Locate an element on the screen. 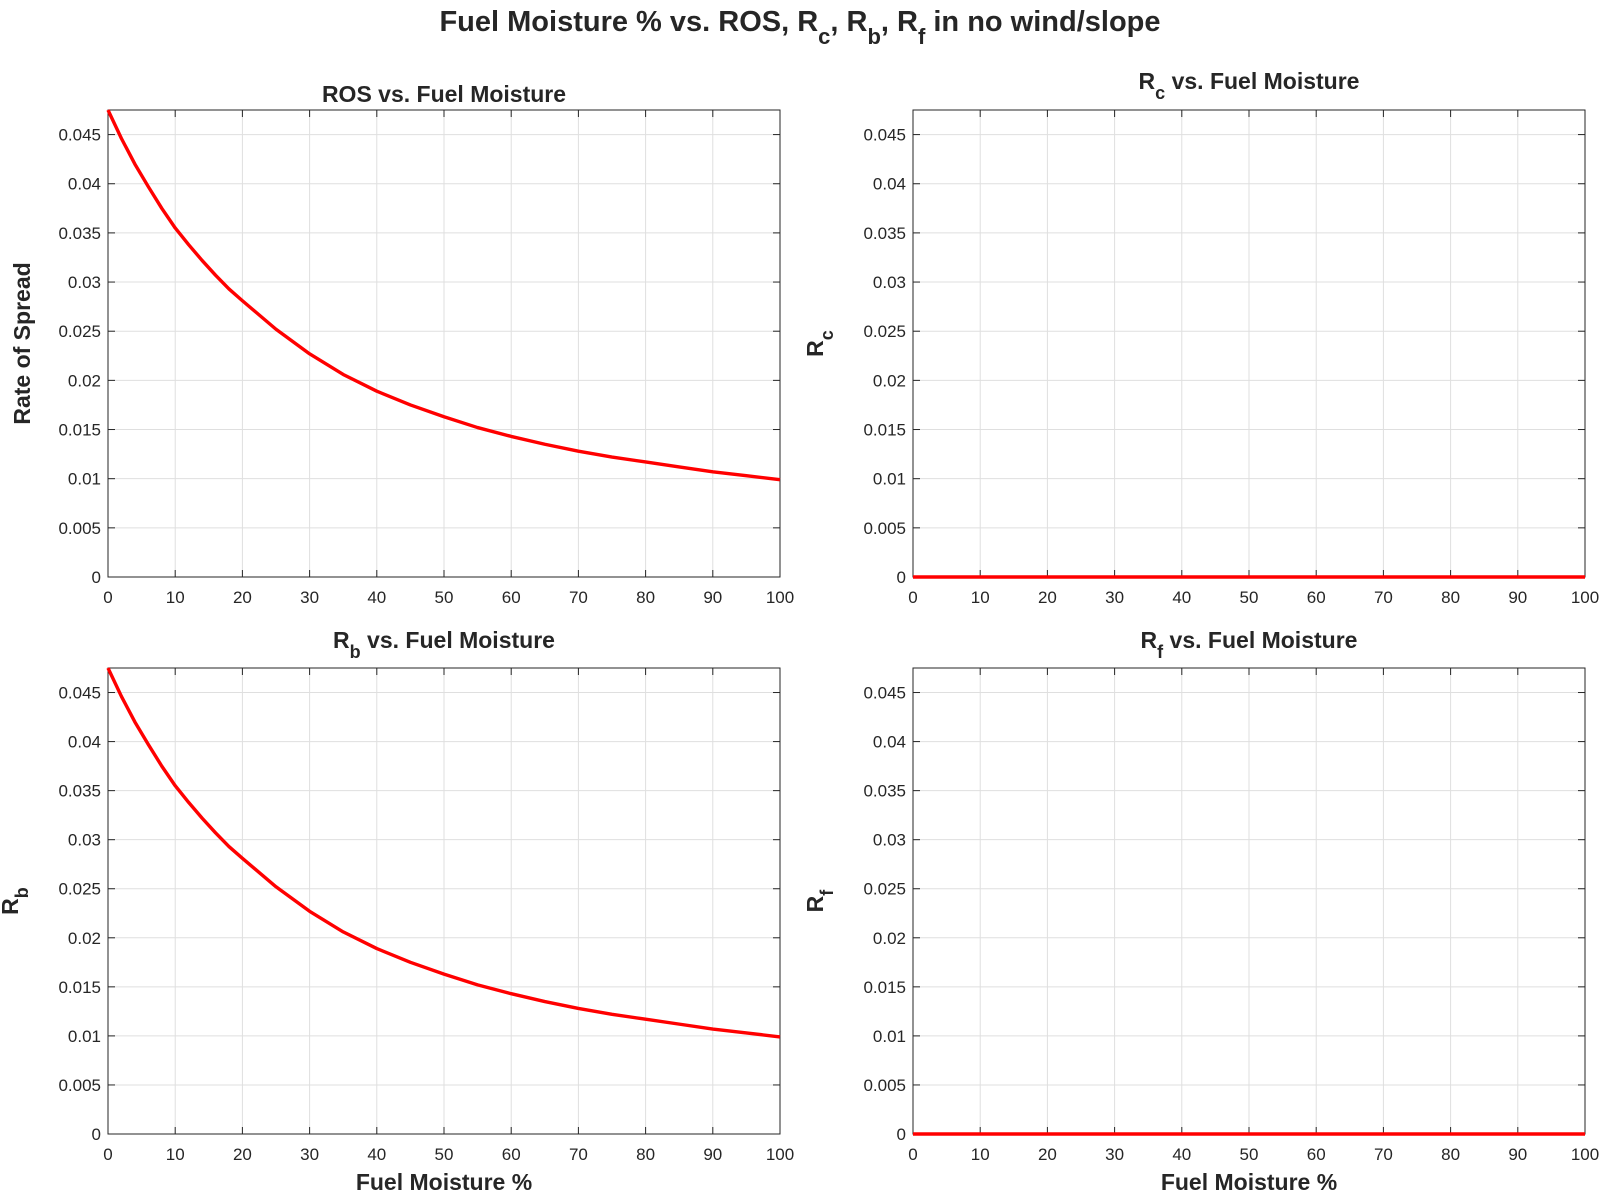 The height and width of the screenshot is (1200, 1600). y-axis-label: Rc is located at coordinates (819, 343).